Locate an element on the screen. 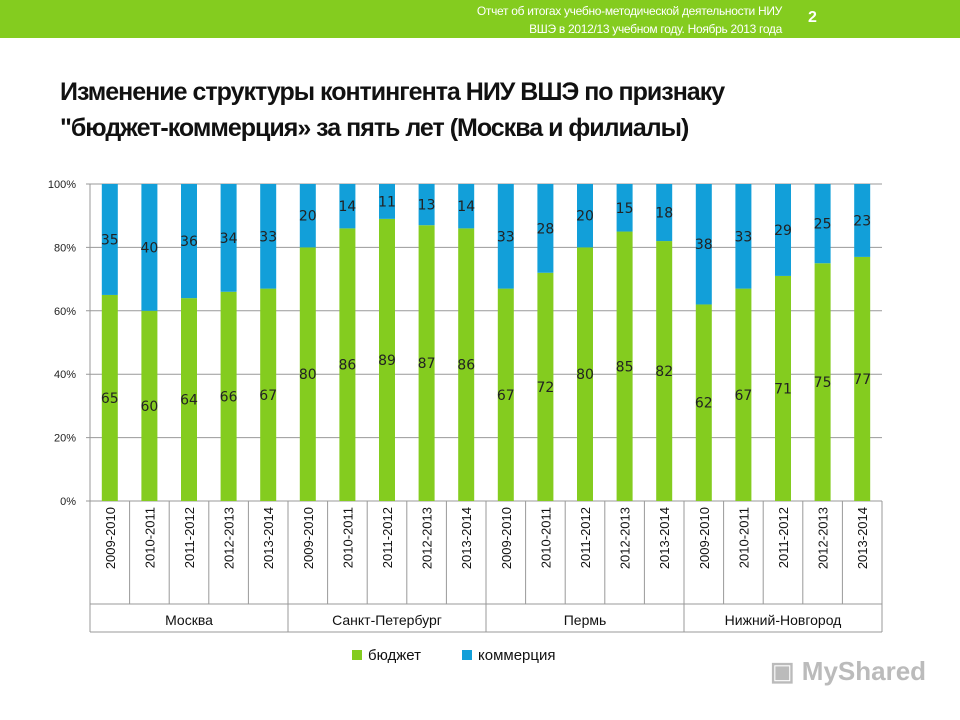 This screenshot has width=960, height=720. y-tick-label: 100% is located at coordinates (62, 185).